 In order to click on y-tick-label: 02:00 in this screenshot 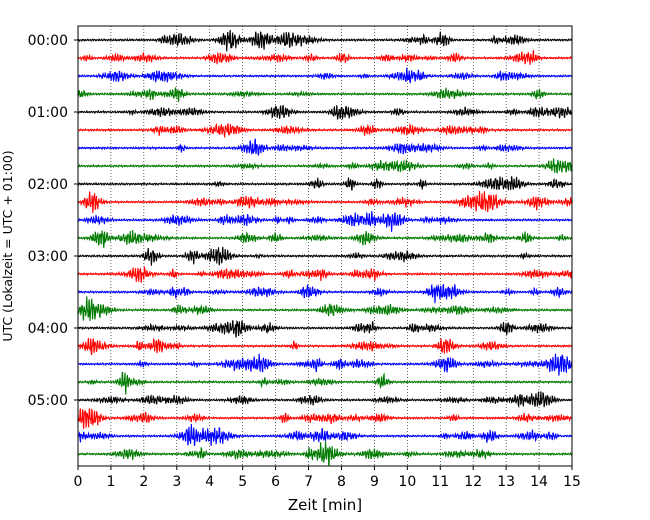, I will do `click(48, 185)`.